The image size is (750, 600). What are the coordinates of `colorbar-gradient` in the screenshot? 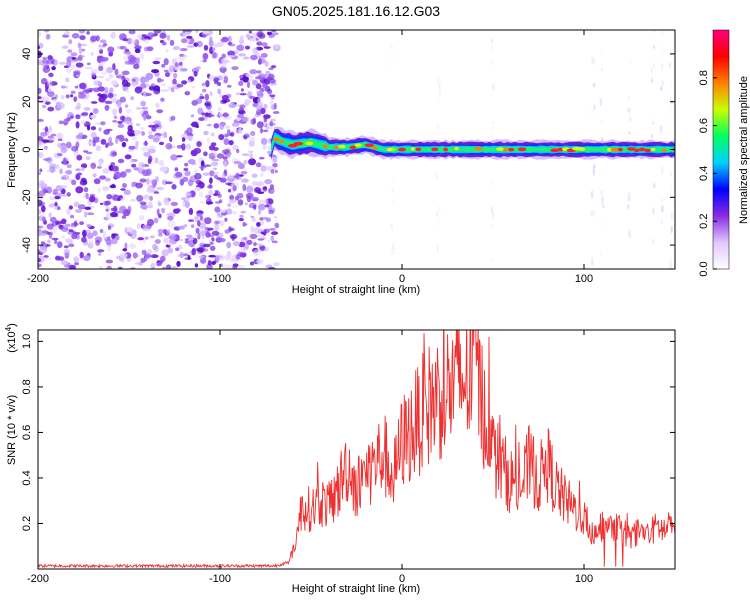 It's located at (721, 149).